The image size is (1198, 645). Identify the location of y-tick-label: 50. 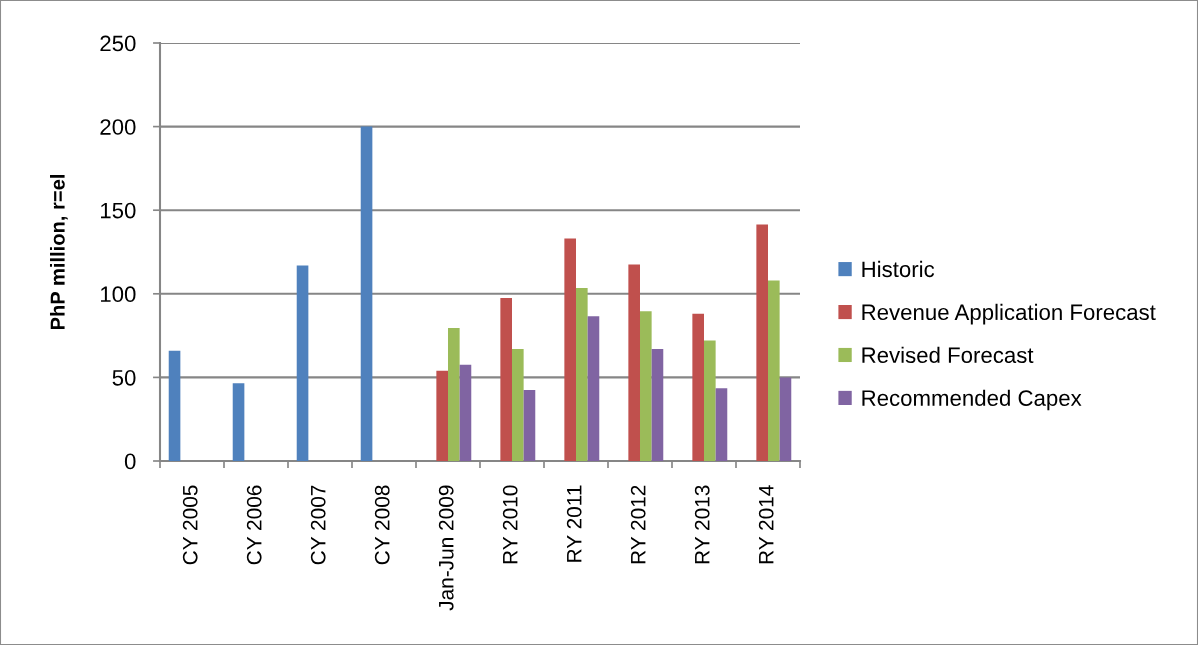
(124, 377).